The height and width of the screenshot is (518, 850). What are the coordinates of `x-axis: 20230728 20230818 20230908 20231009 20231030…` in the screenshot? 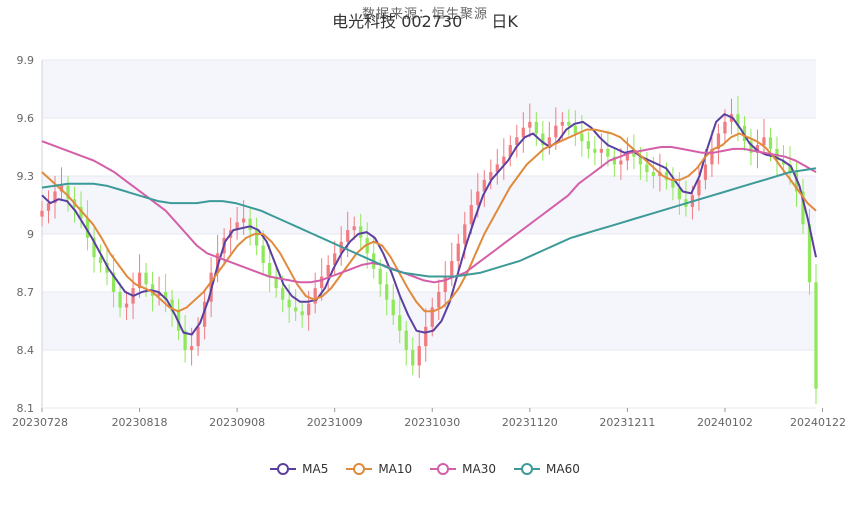 It's located at (429, 418).